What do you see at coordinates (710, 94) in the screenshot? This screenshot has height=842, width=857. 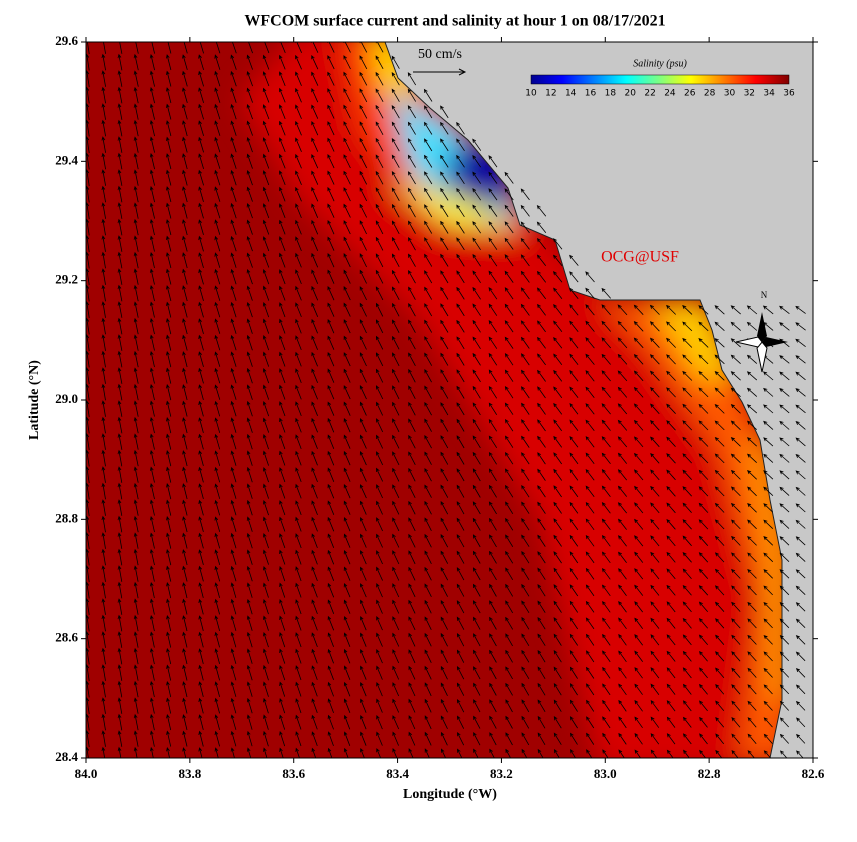 I see `colorbar-tick-label: 28` at bounding box center [710, 94].